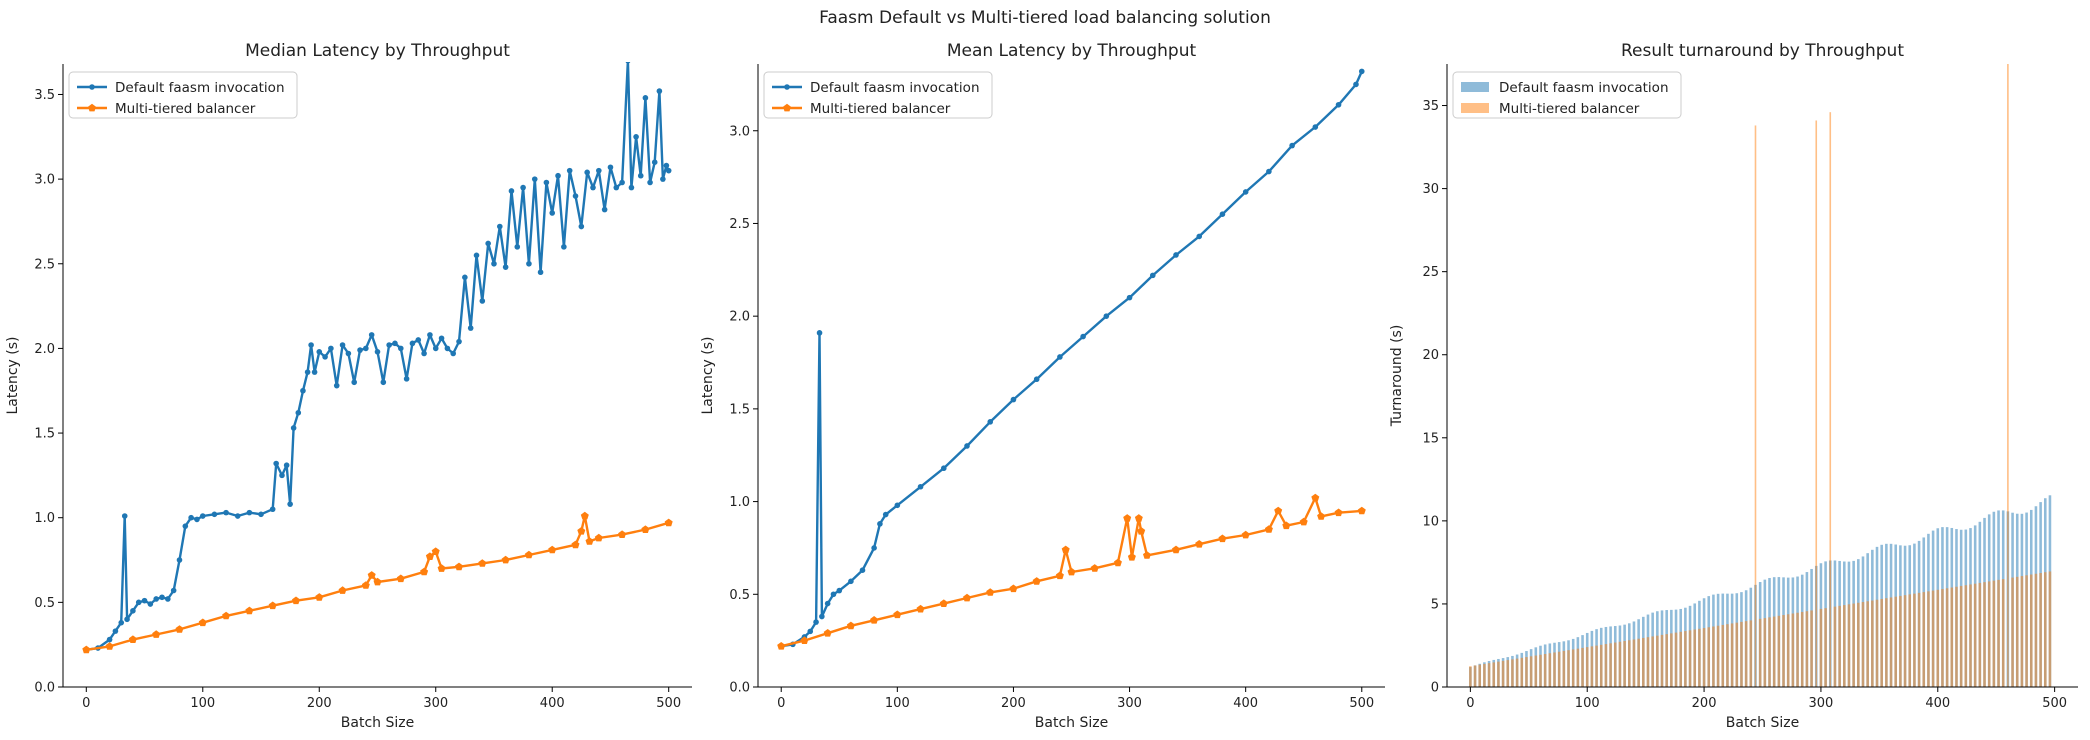 This screenshot has width=2090, height=740. Describe the element at coordinates (739, 502) in the screenshot. I see `y-tick-label: 1.0` at that location.